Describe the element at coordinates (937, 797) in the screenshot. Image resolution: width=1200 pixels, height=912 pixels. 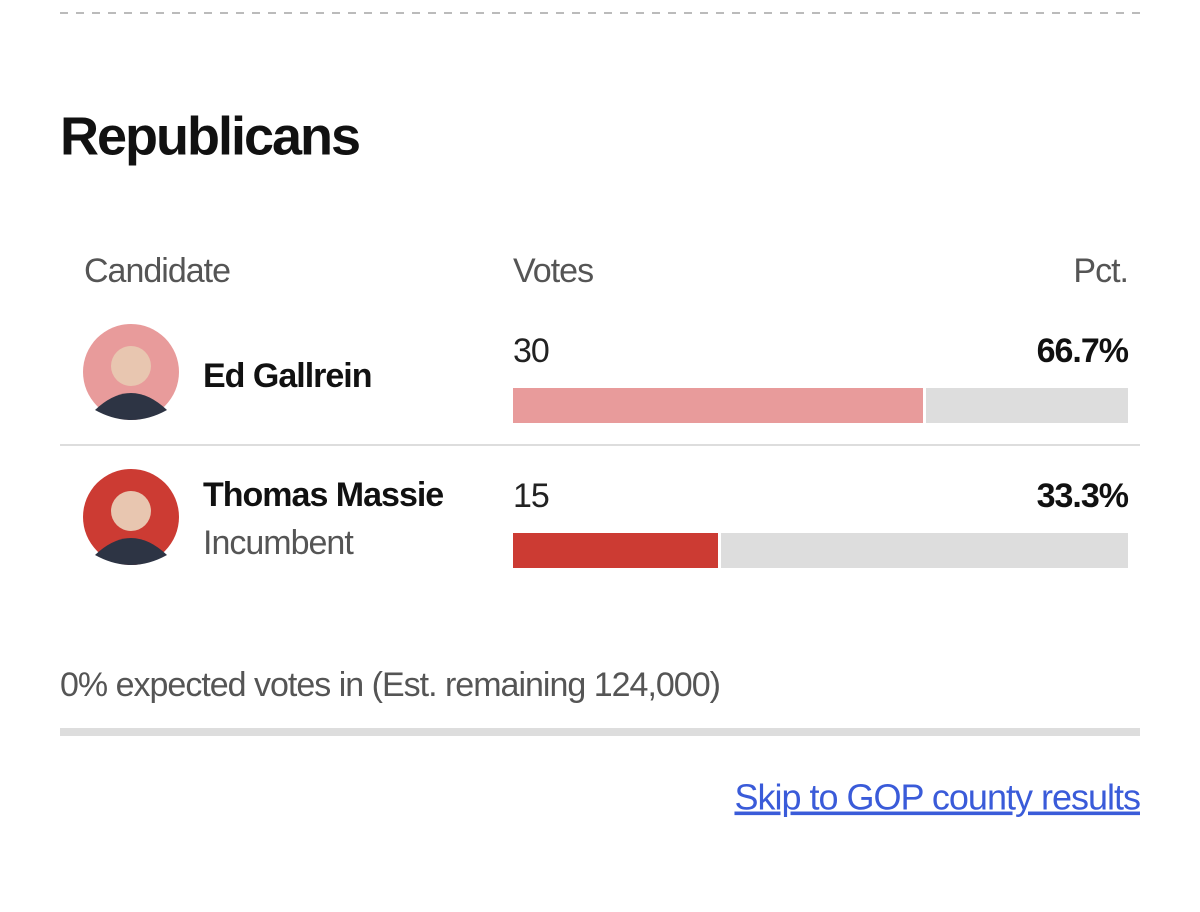
I see `county-results-link: Skip to GOP county results` at that location.